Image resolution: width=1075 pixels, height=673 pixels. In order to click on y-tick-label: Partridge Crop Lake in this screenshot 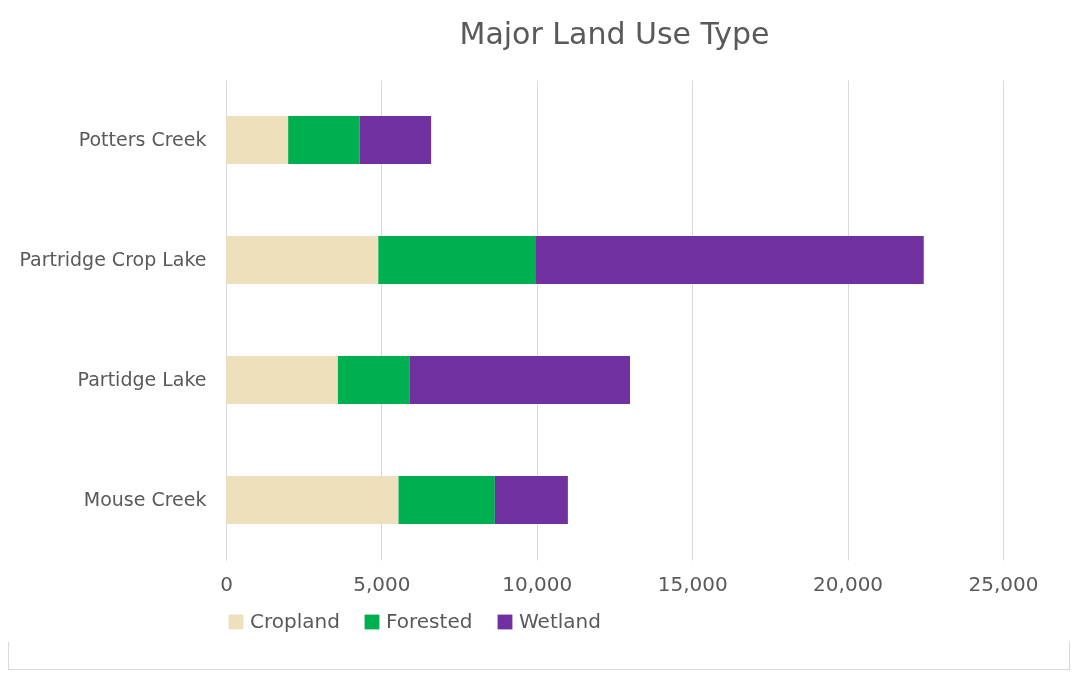, I will do `click(113, 259)`.